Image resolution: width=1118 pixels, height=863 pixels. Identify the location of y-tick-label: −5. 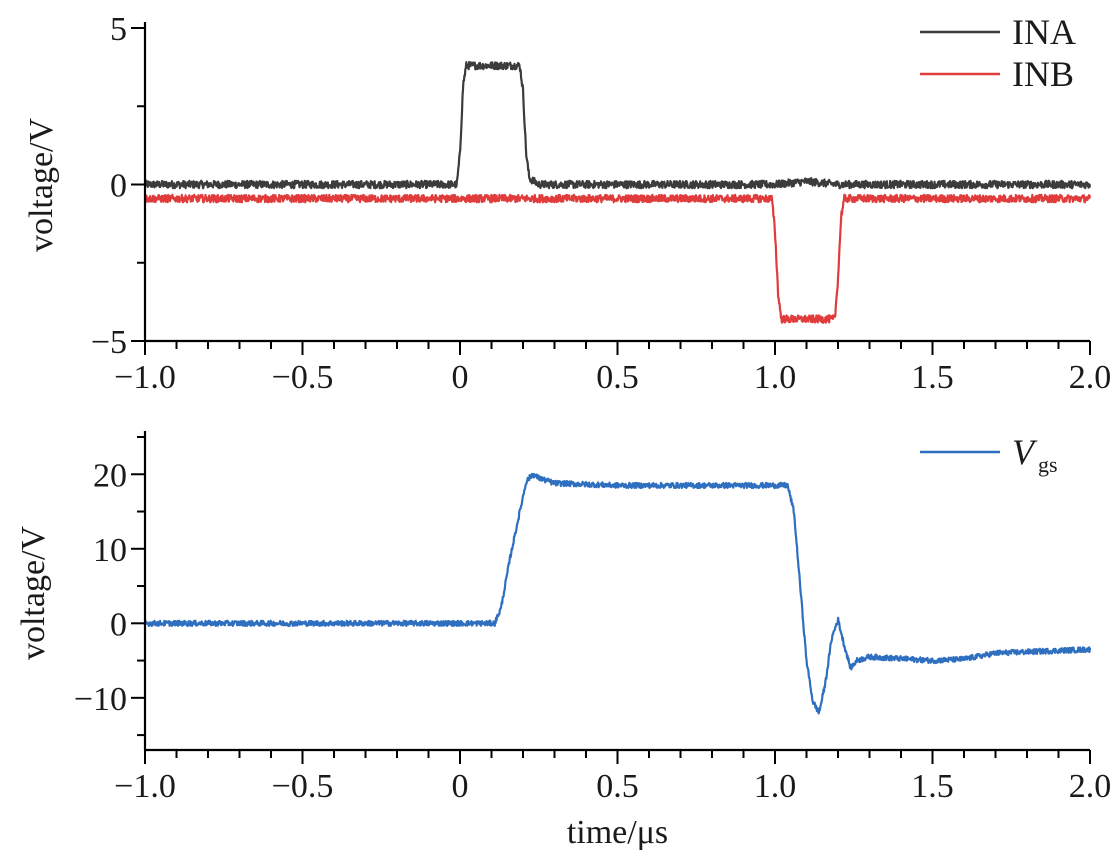
(109, 342).